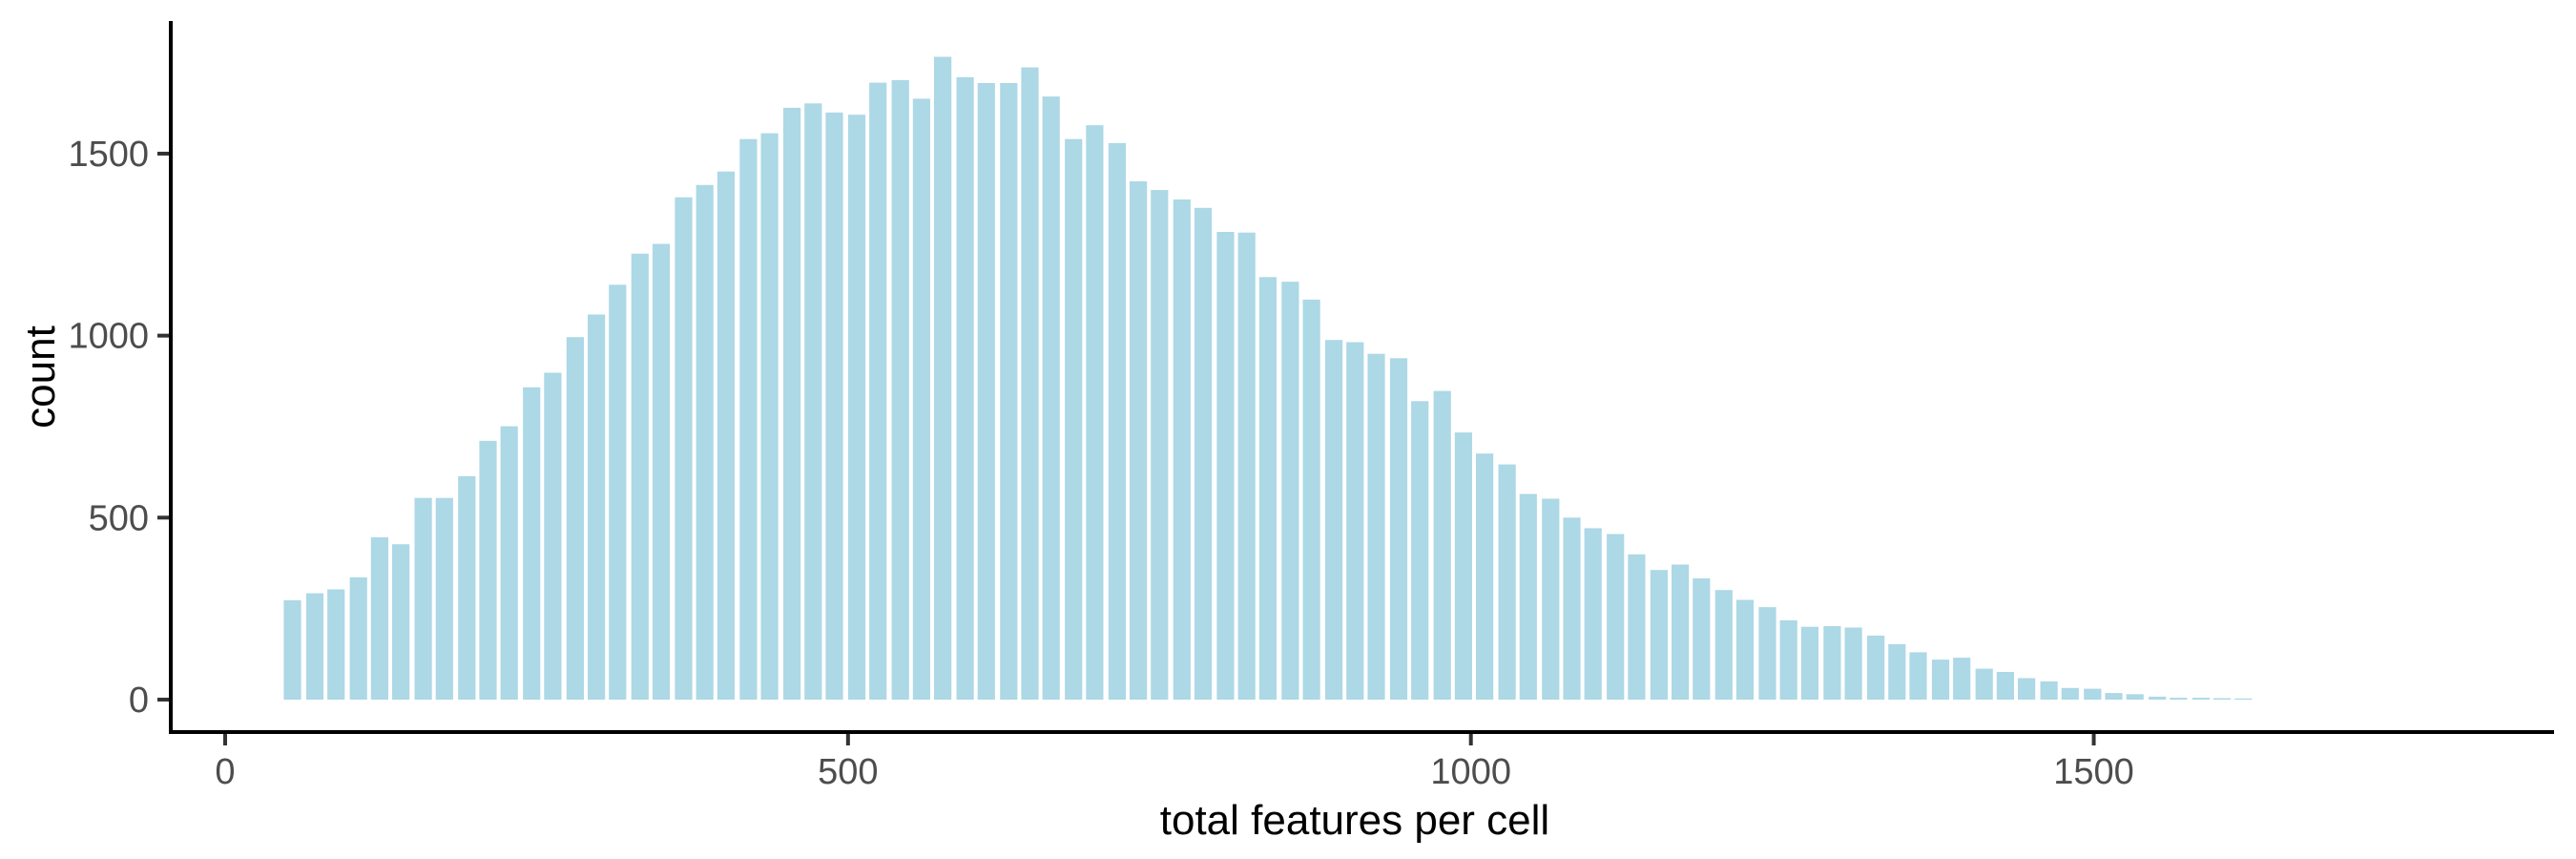 Image resolution: width=2576 pixels, height=859 pixels. Describe the element at coordinates (40, 377) in the screenshot. I see `y-axis-title: count` at that location.